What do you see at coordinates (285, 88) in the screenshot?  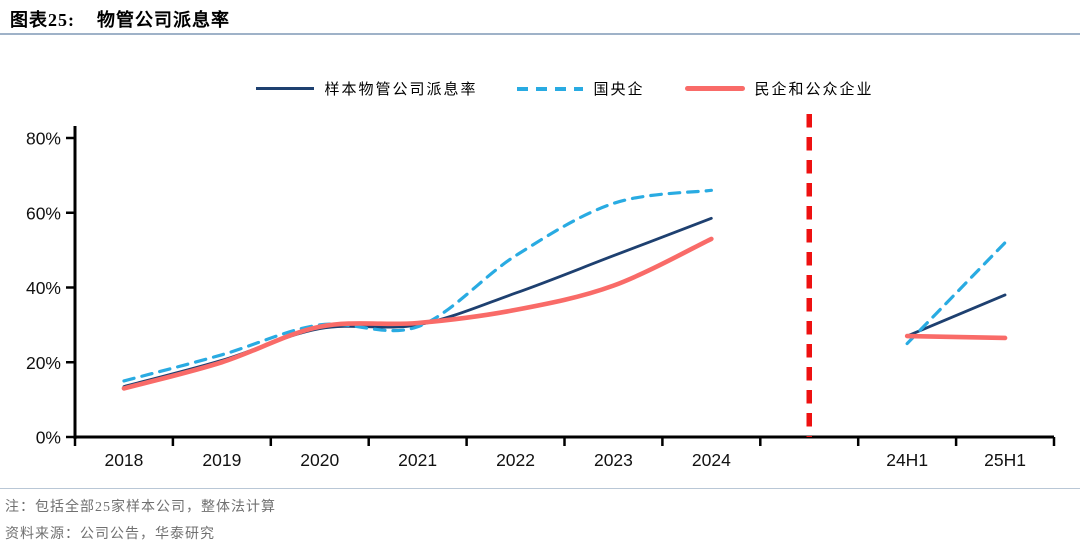 I see `legend-line-solid-navy-icon` at bounding box center [285, 88].